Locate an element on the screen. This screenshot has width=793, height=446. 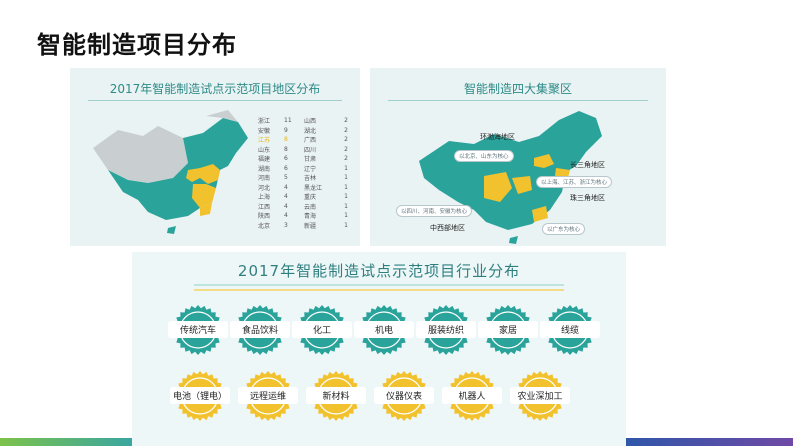
table-row: 河南 5 吉林 1 is located at coordinates (303, 178).